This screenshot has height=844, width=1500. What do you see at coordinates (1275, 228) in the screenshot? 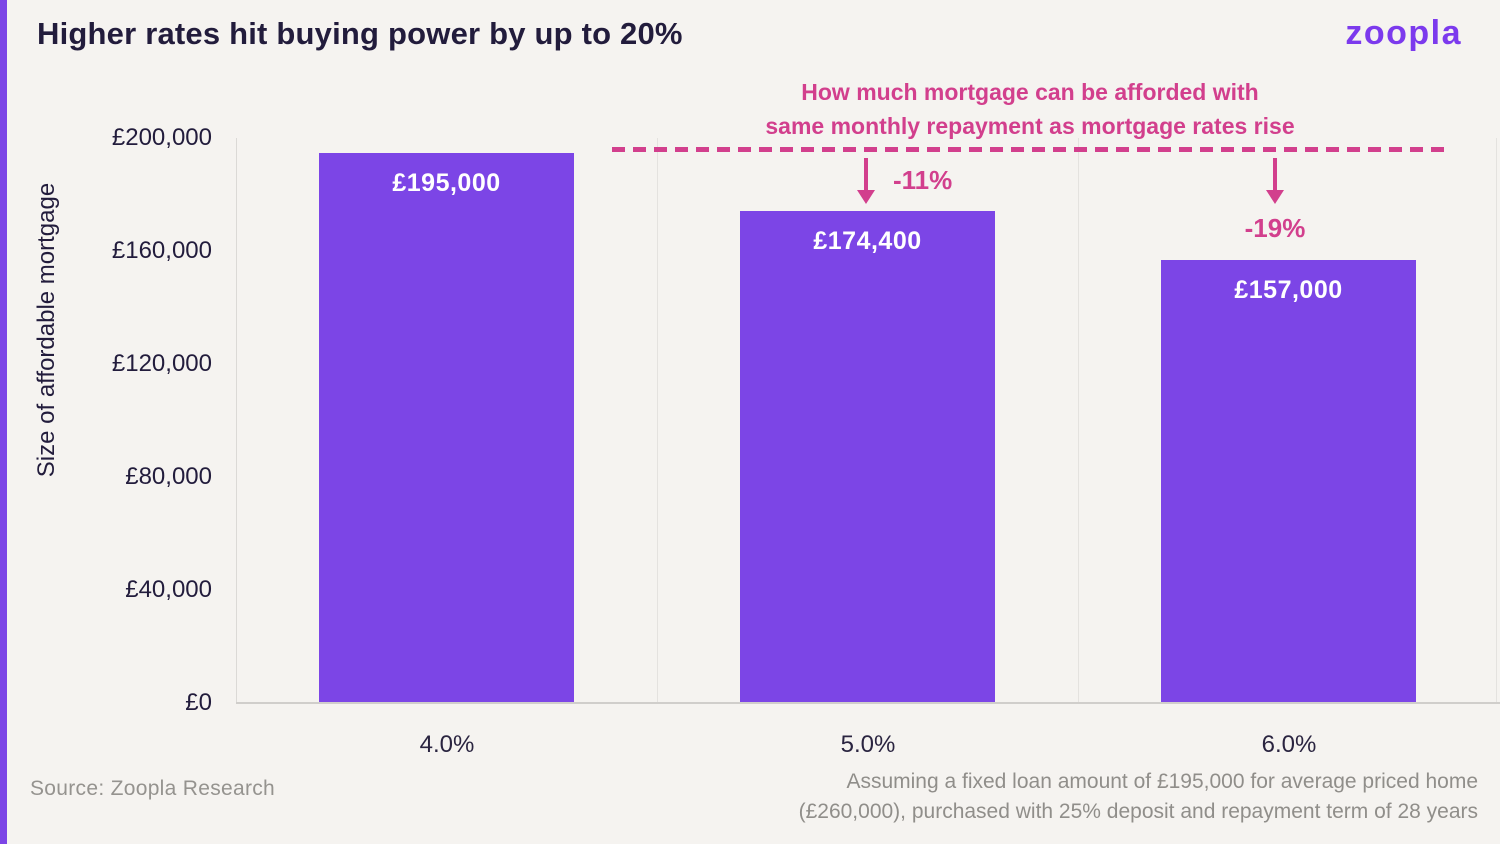
I see `change-label-19: -19%` at bounding box center [1275, 228].